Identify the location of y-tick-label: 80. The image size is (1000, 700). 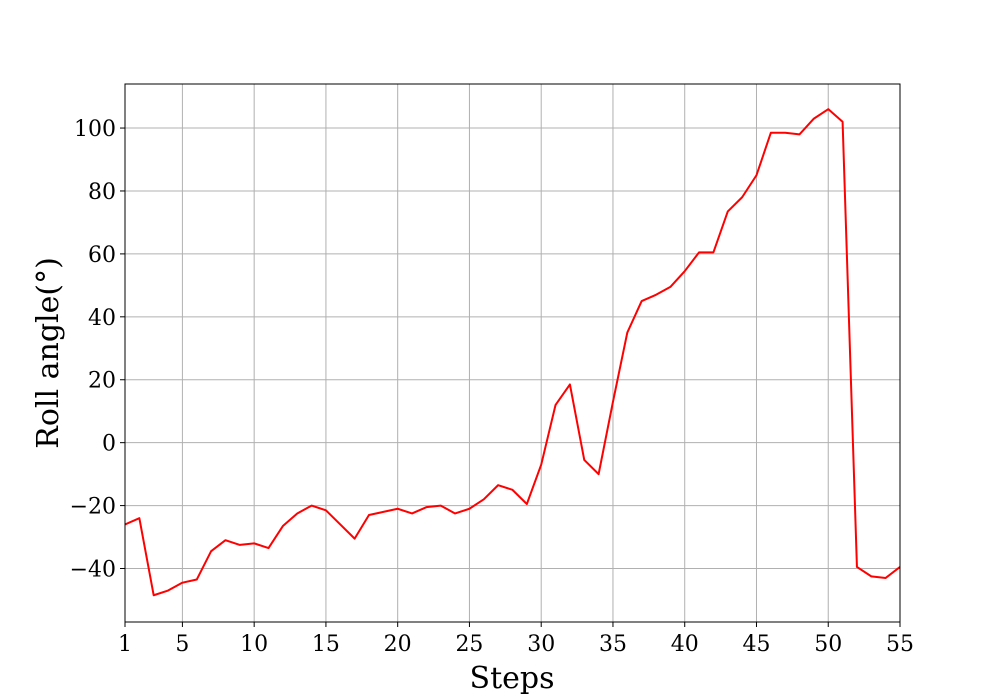
(102, 192).